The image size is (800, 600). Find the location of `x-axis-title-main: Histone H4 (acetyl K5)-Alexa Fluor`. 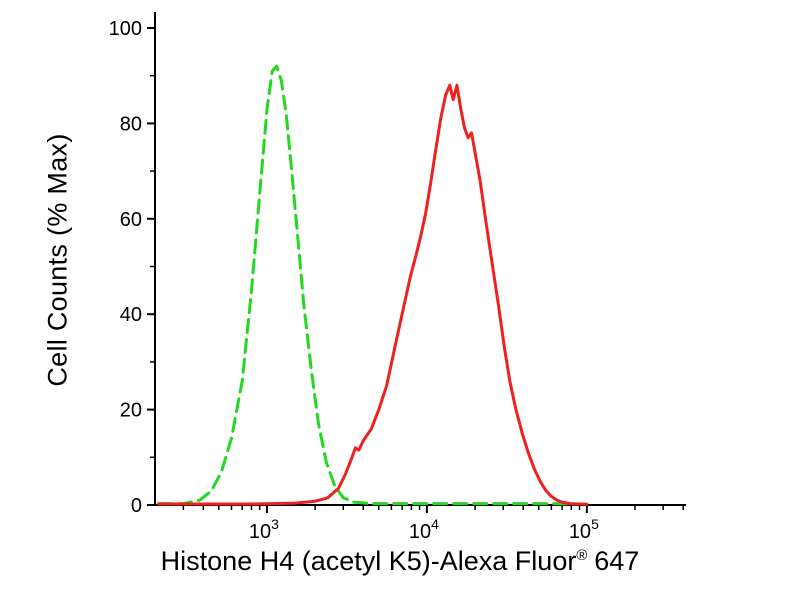

x-axis-title-main: Histone H4 (acetyl K5)-Alexa Fluor is located at coordinates (368, 561).